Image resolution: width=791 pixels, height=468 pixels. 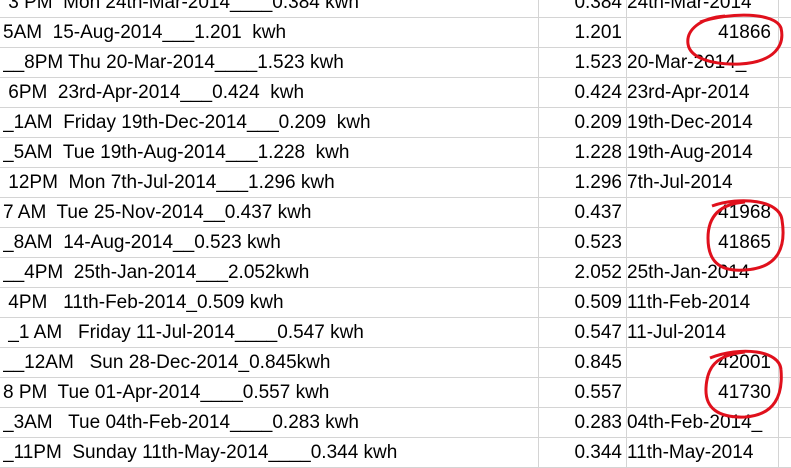 I want to click on cell-description: 6PM 23rd-Apr-2014___0.424 kwh, so click(x=154, y=92).